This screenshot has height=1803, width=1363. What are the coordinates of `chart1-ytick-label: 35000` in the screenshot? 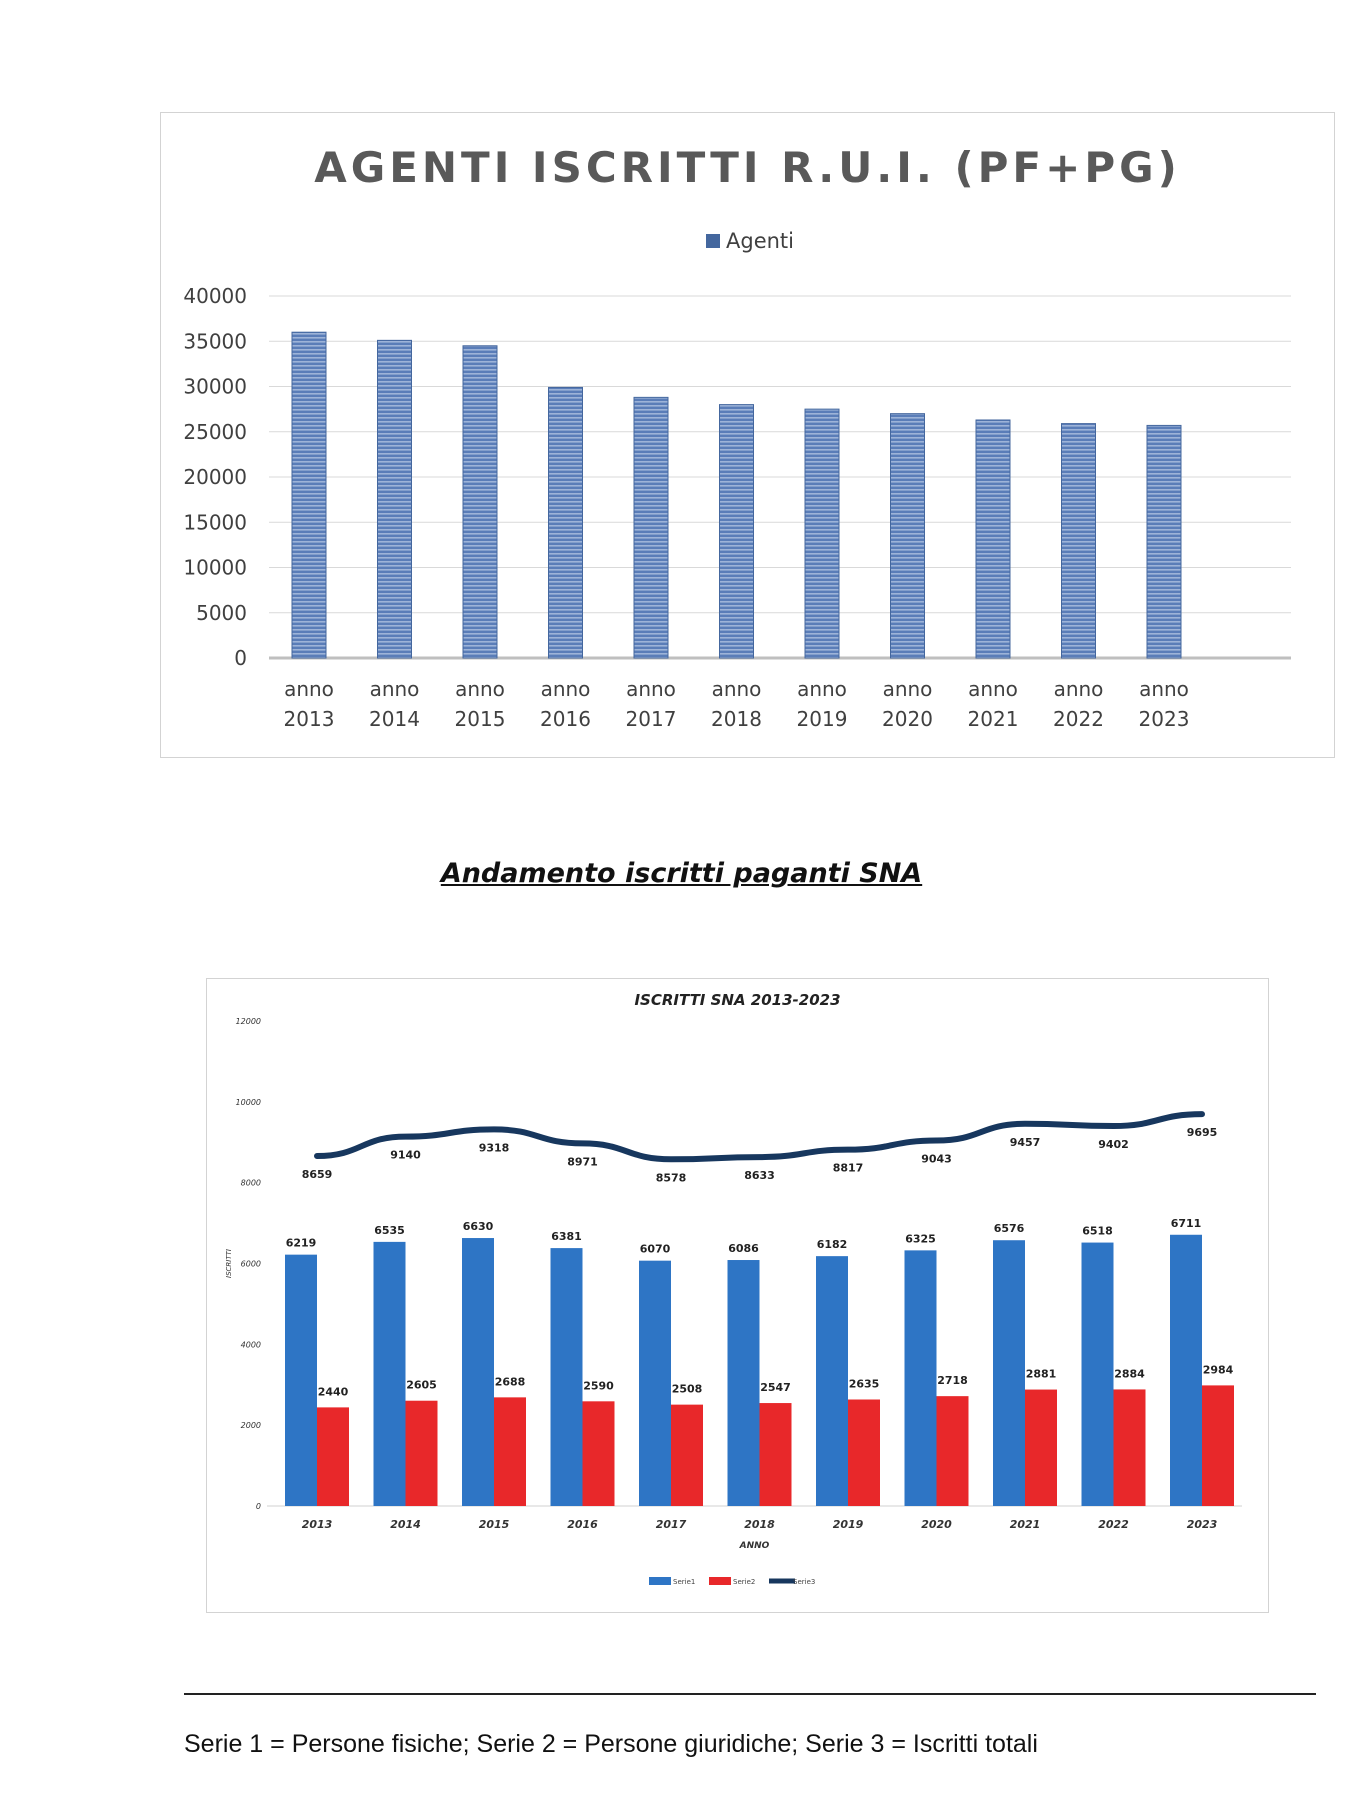 It's located at (215, 341).